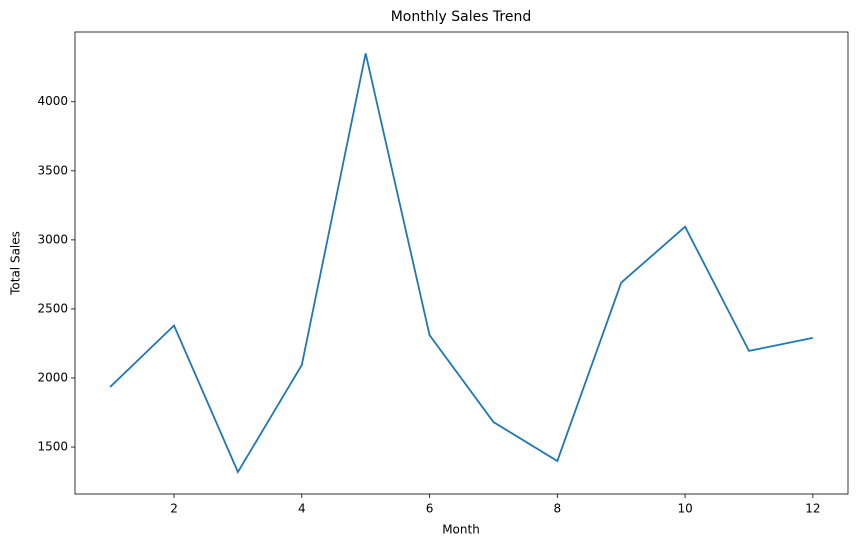  What do you see at coordinates (558, 509) in the screenshot?
I see `x-tick-label: 8` at bounding box center [558, 509].